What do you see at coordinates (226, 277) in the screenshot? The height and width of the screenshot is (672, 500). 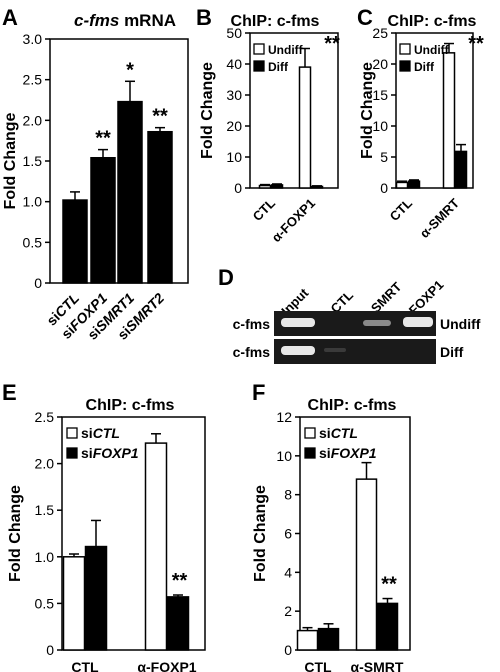 I see `panel-letter-d: D` at bounding box center [226, 277].